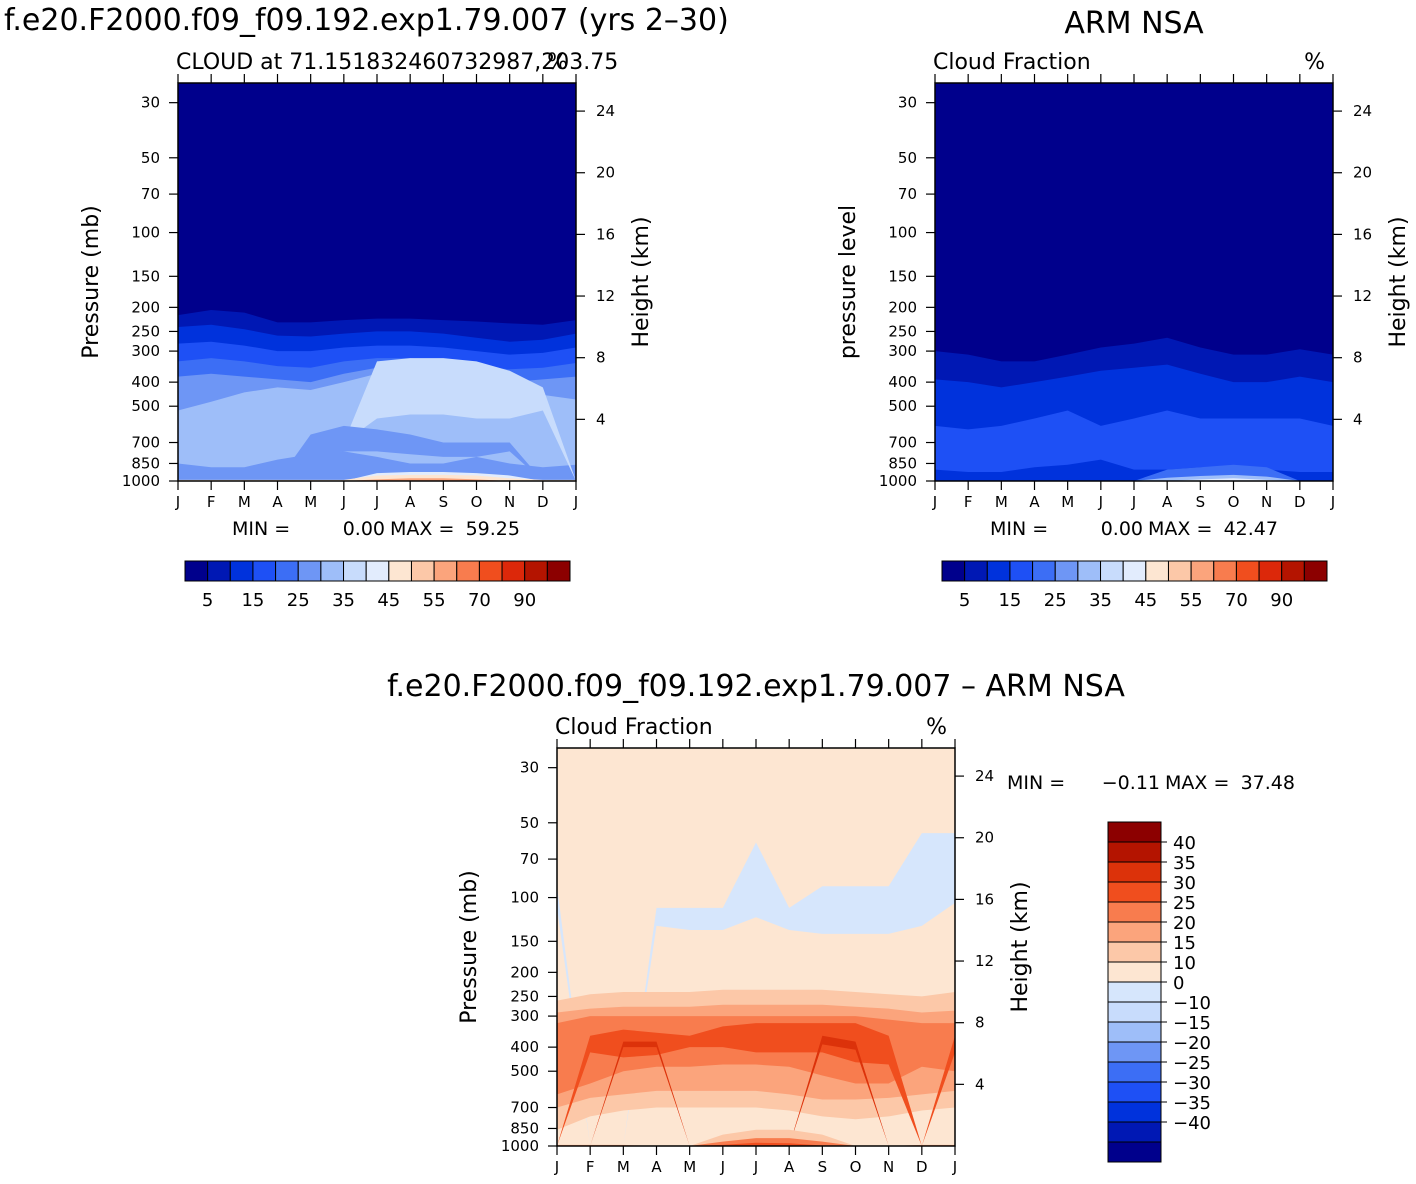 The width and height of the screenshot is (1416, 1184). What do you see at coordinates (524, 1047) in the screenshot?
I see `pressure-tick-label: 400` at bounding box center [524, 1047].